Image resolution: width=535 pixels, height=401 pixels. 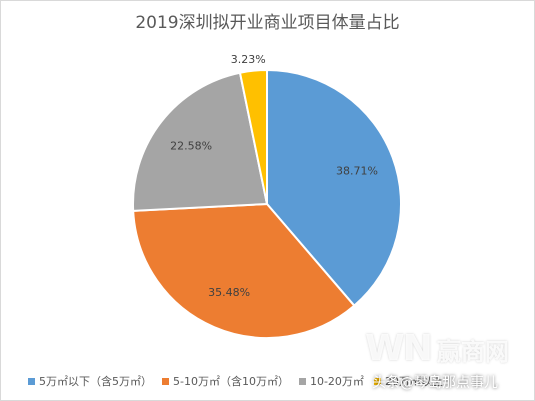 What do you see at coordinates (413, 381) in the screenshot?
I see `legend-label-3: 20万㎡以上` at bounding box center [413, 381].